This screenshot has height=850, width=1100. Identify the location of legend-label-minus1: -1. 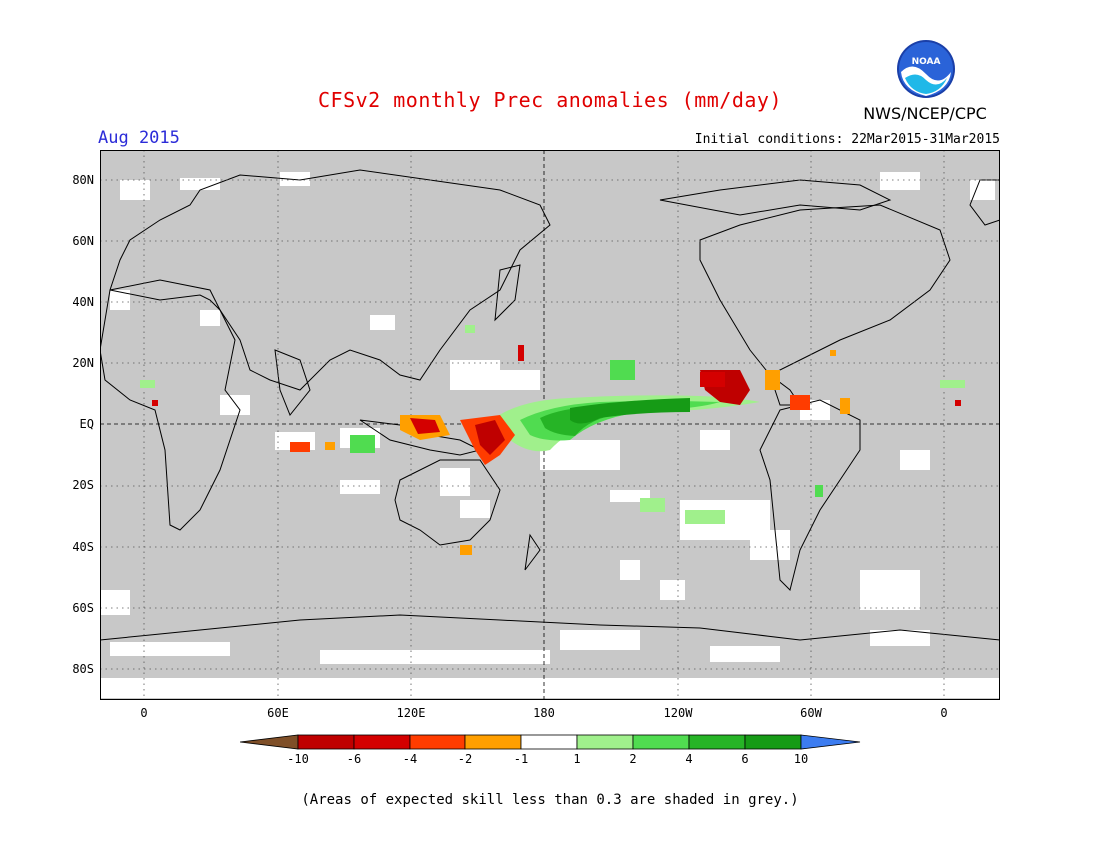
(521, 759).